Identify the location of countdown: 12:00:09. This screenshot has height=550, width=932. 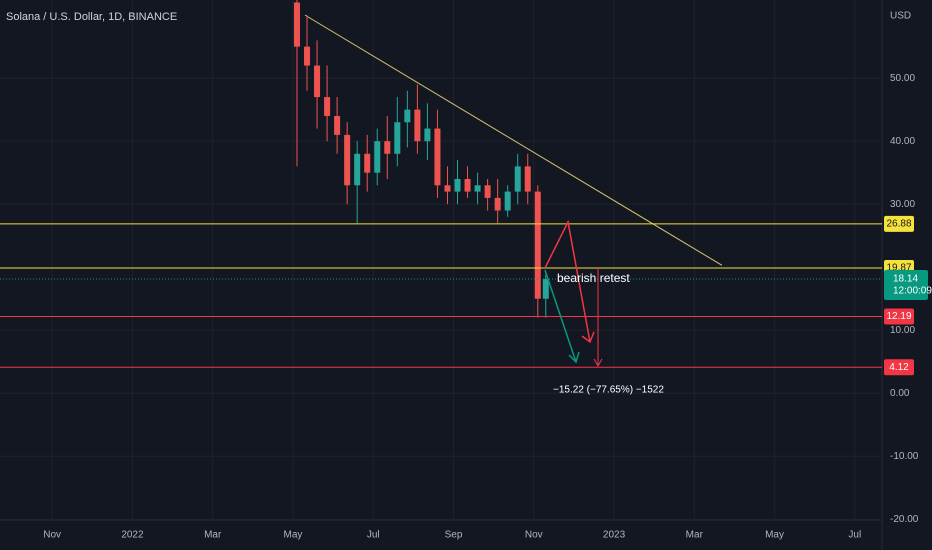
(912, 291).